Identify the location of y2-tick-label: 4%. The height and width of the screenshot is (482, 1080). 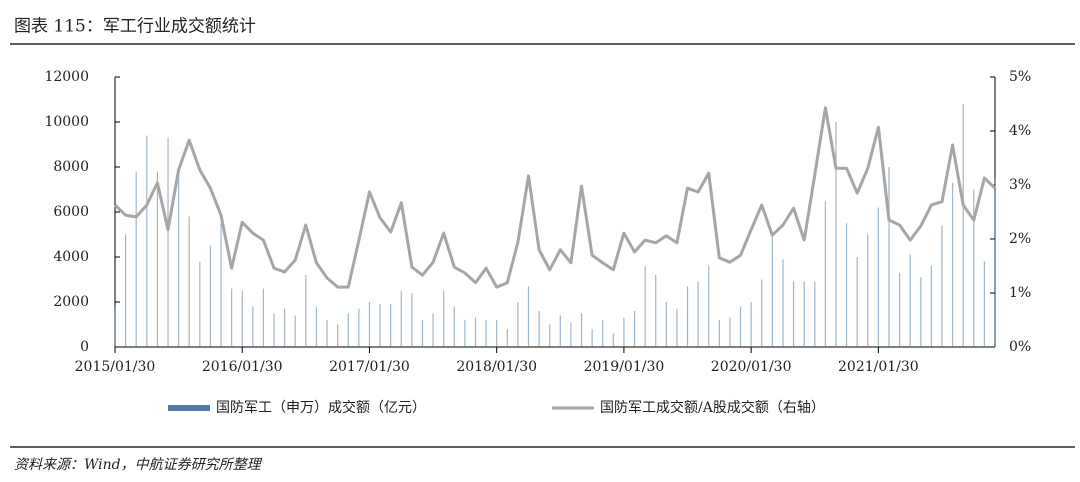
(1020, 131).